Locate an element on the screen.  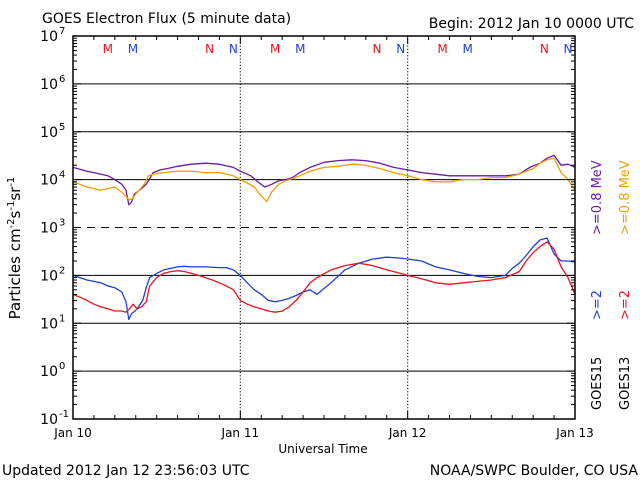
y-tick-exponent: 6 is located at coordinates (62, 79).